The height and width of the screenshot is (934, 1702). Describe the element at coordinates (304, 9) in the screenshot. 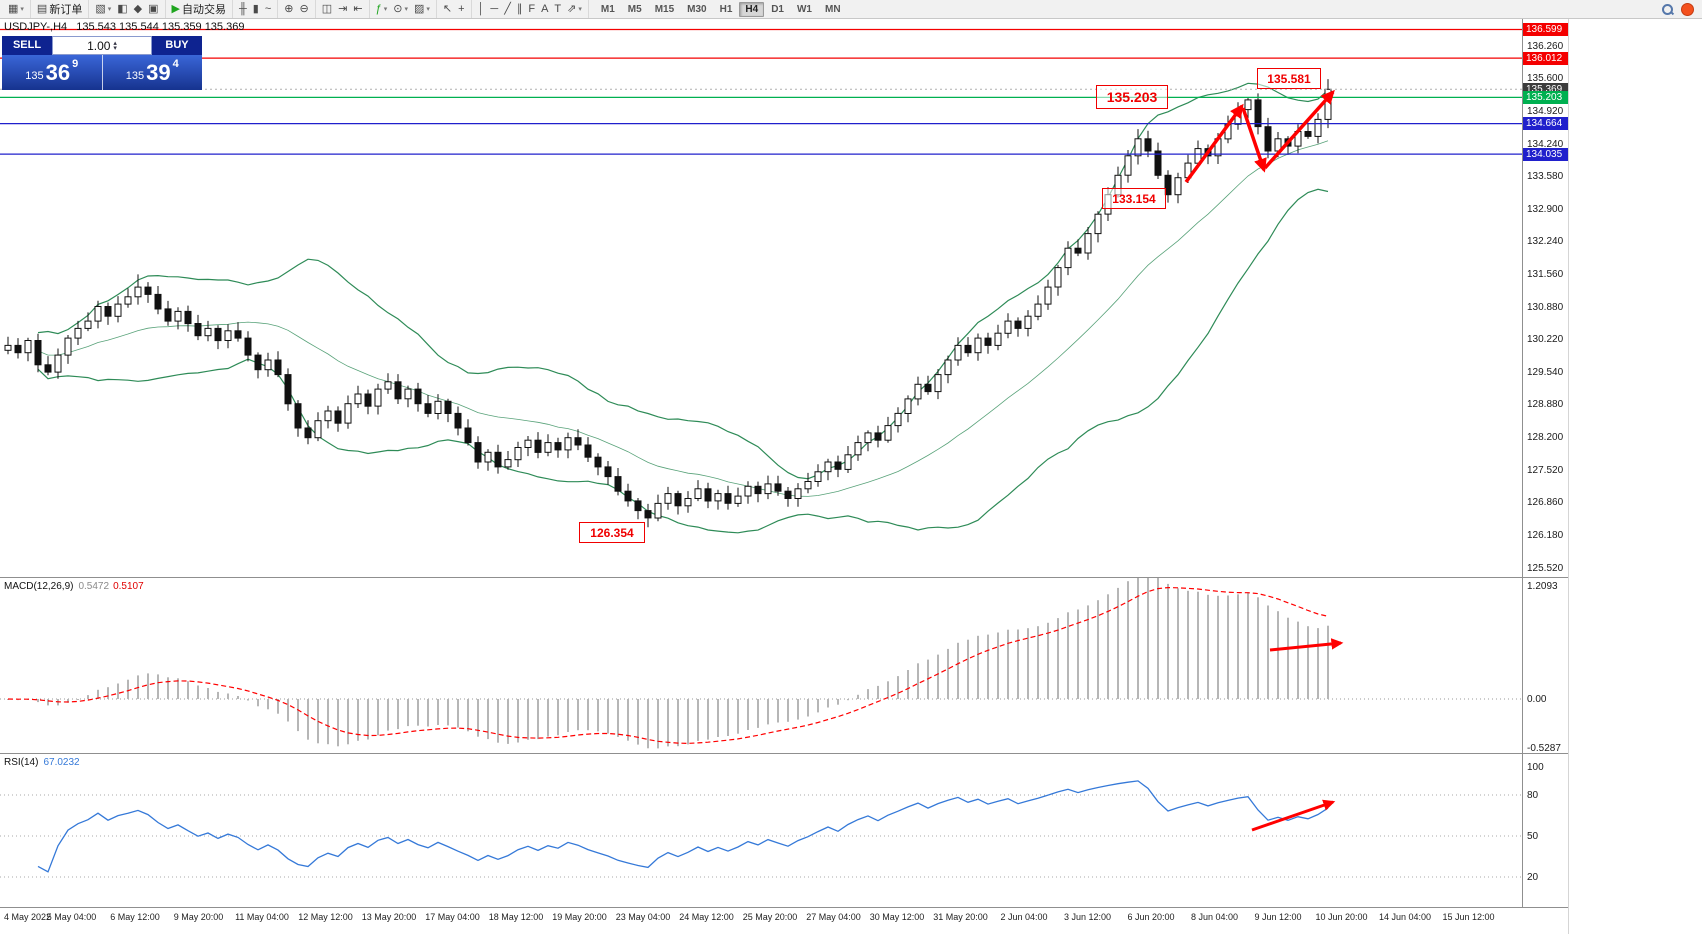

I see `zoom-out-button: ⊖` at that location.